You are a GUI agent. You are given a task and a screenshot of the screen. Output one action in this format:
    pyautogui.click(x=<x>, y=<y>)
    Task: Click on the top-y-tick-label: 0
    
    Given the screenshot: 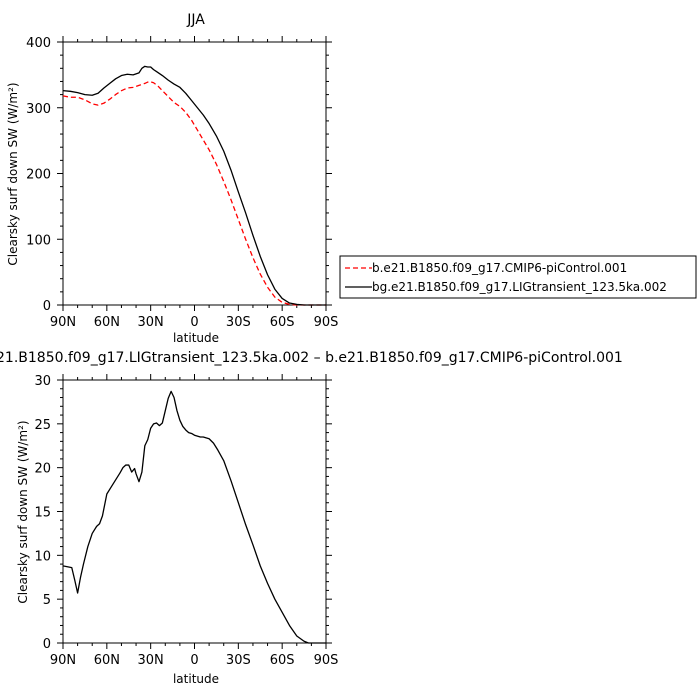 What is the action you would take?
    pyautogui.click(x=47, y=306)
    